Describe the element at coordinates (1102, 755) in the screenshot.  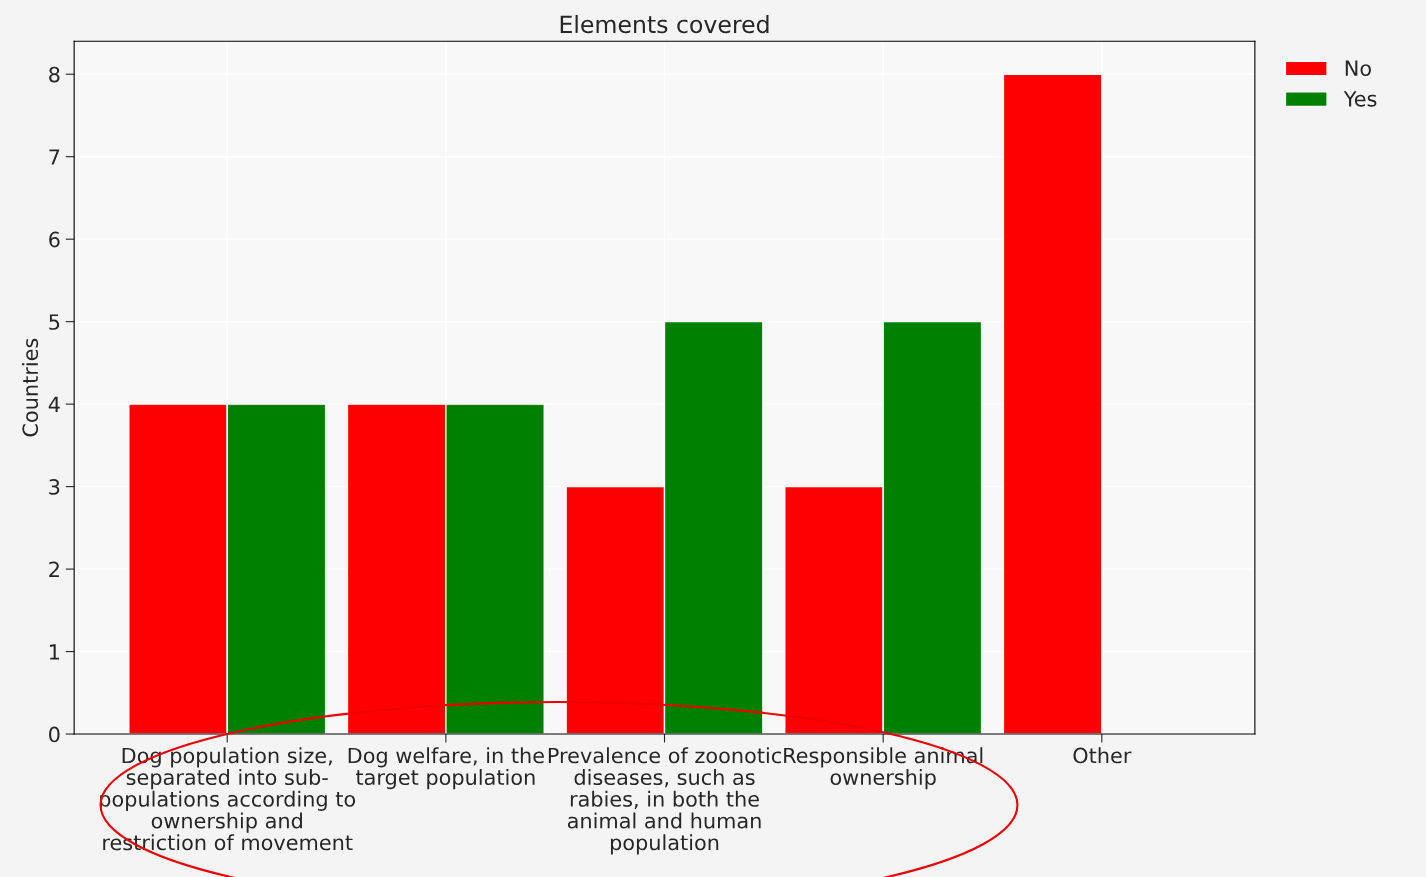
I see `x-tick-label: Other` at that location.